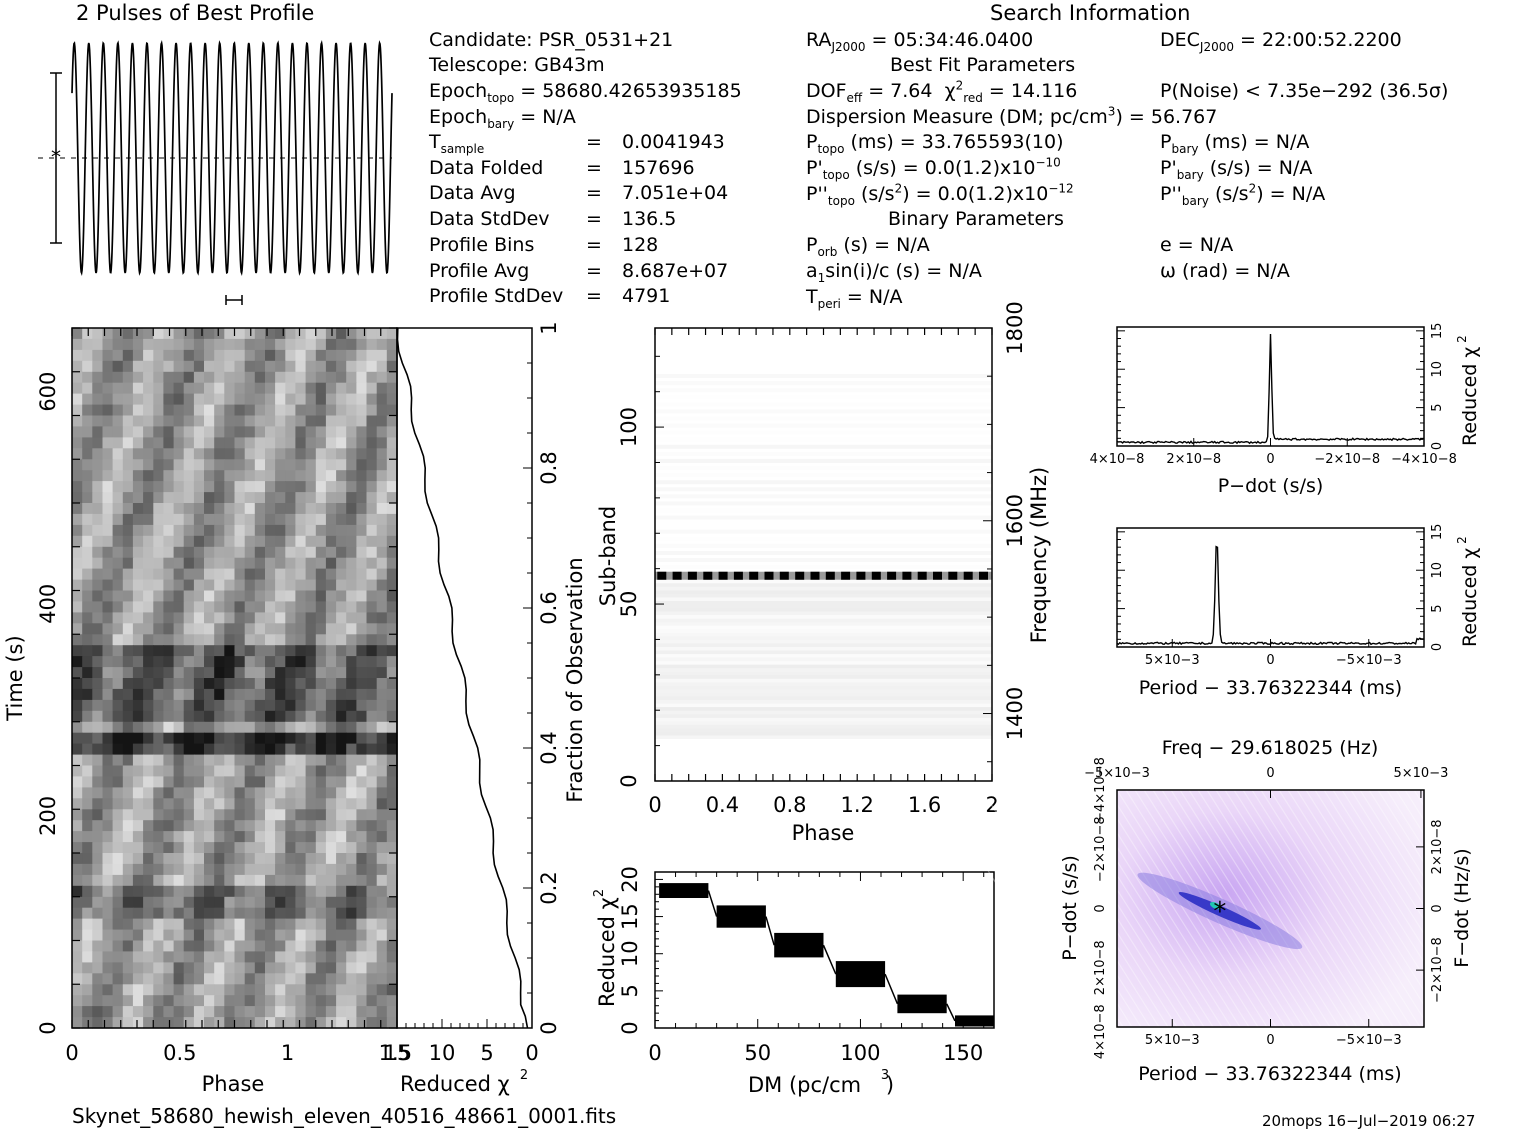  Describe the element at coordinates (654, 1053) in the screenshot. I see `dm-xtick-label: 0` at that location.